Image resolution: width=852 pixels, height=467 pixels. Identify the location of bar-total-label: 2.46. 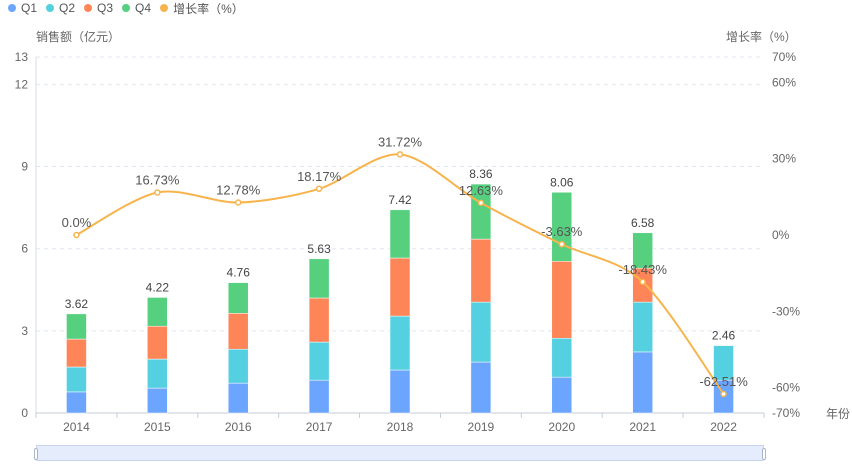
(724, 336).